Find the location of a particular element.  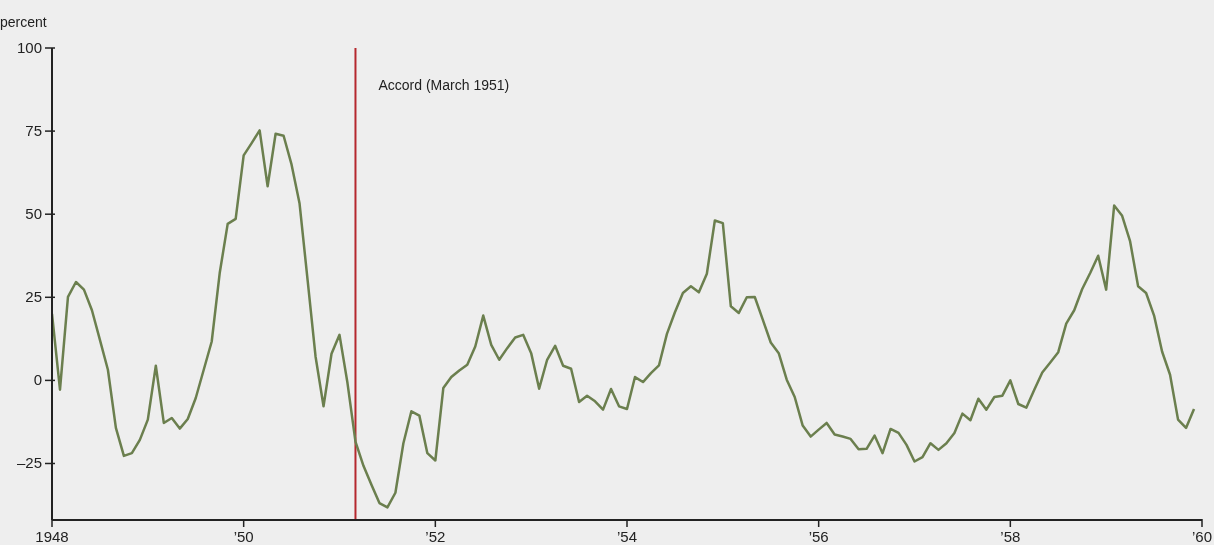

x-tick-label: ’58 is located at coordinates (1010, 536).